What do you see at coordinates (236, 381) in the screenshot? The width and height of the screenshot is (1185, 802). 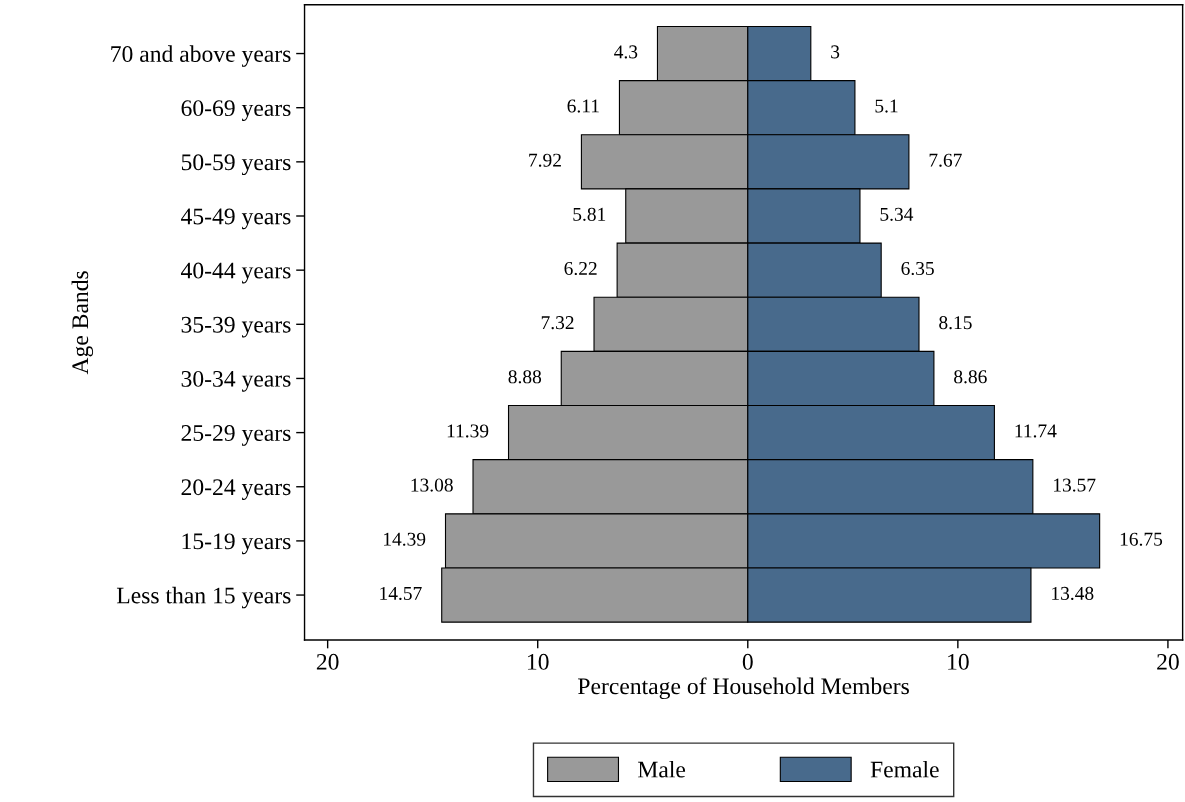 I see `y-tick-label: 30-34 years` at bounding box center [236, 381].